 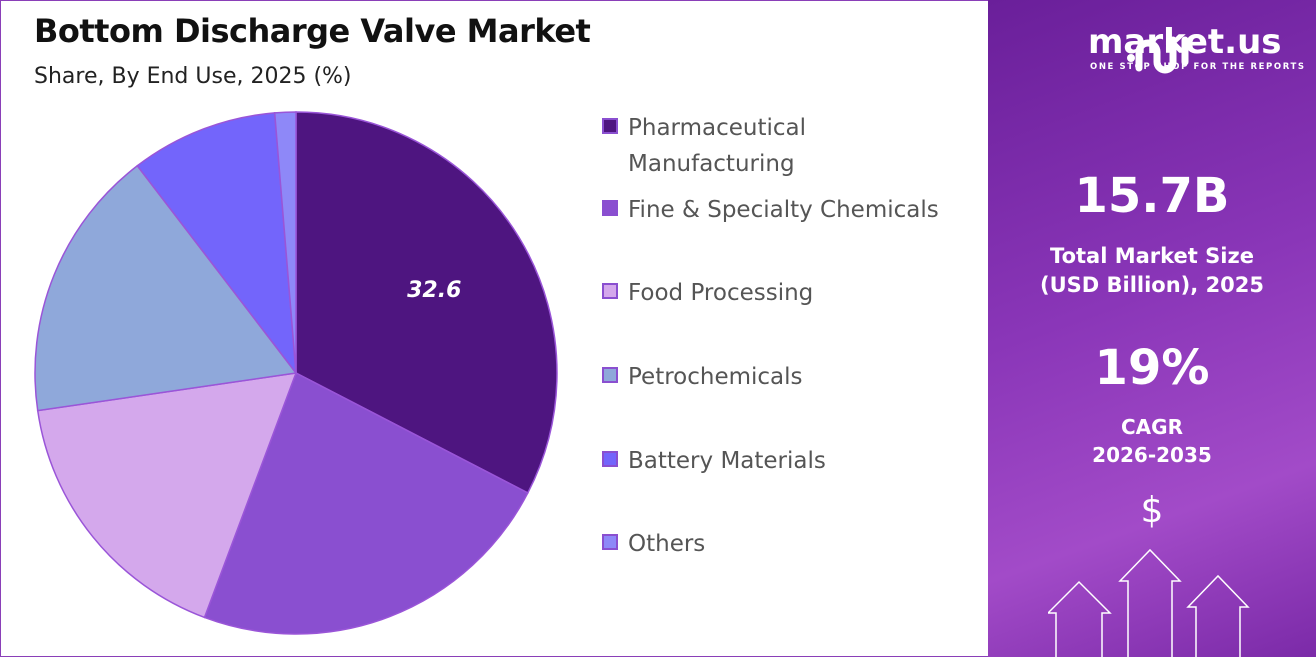 I want to click on data-label: 32.6, so click(x=434, y=290).